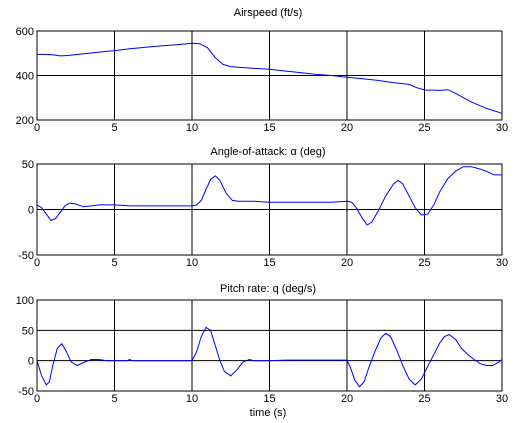 The image size is (519, 423). What do you see at coordinates (192, 399) in the screenshot?
I see `pitch-rate-x-tick-label: 10` at bounding box center [192, 399].